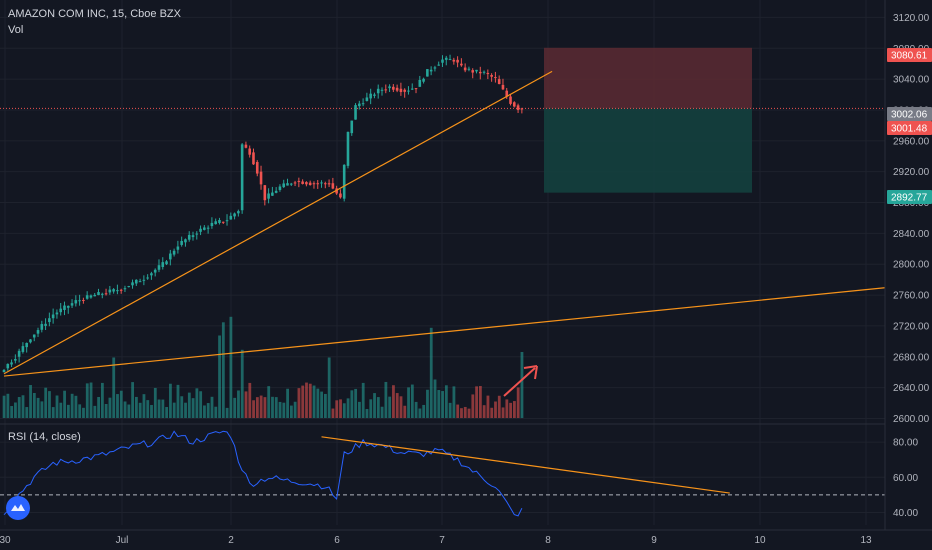 This screenshot has width=932, height=550. I want to click on price-tag, so click(909, 114).